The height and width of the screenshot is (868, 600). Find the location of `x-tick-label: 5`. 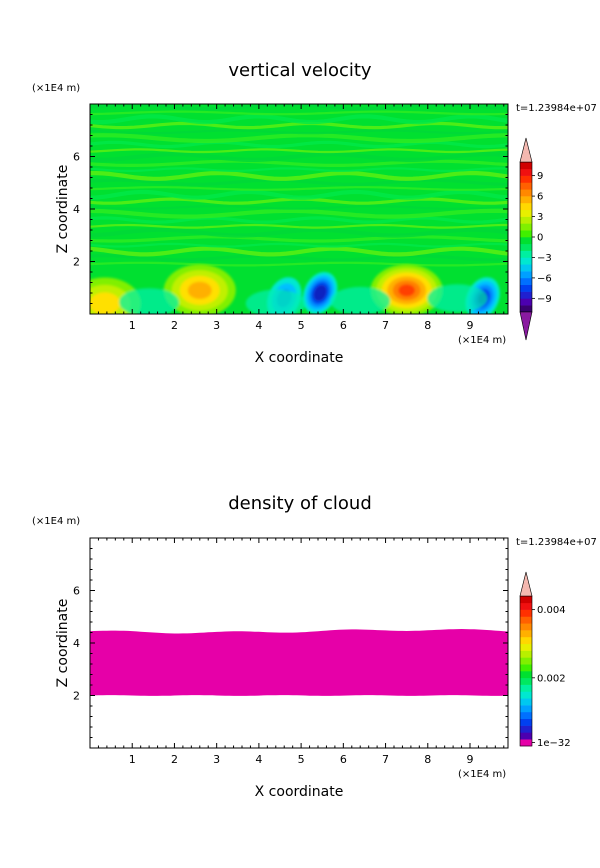

x-tick-label: 5 is located at coordinates (301, 759).